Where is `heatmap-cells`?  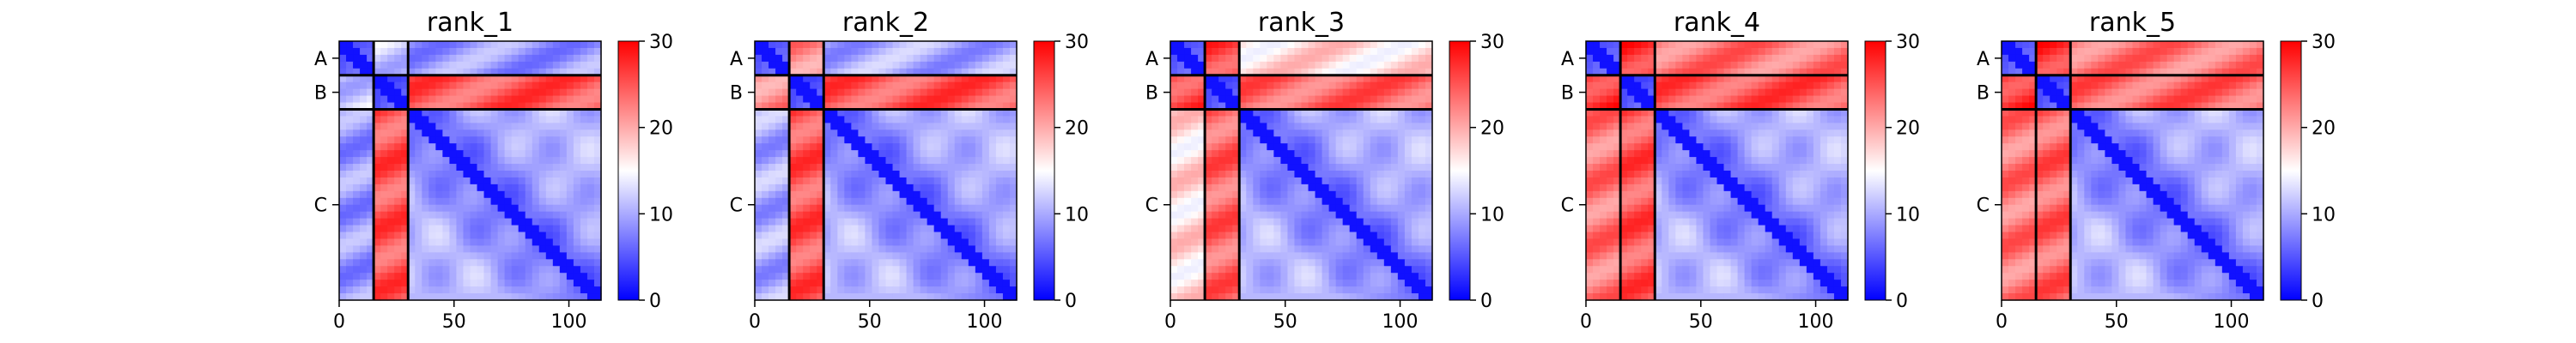 heatmap-cells is located at coordinates (470, 171).